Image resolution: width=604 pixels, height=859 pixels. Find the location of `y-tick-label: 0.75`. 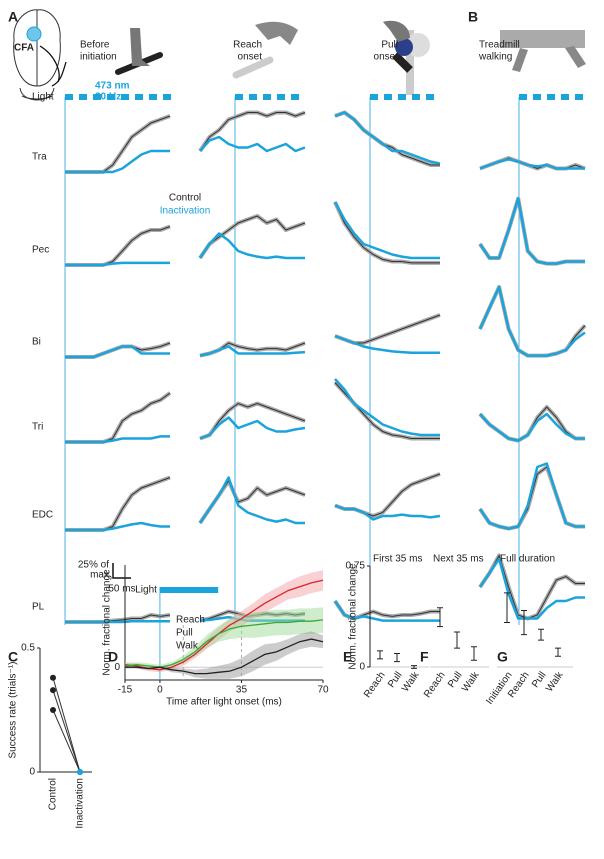

y-tick-label: 0.75 is located at coordinates (356, 566).